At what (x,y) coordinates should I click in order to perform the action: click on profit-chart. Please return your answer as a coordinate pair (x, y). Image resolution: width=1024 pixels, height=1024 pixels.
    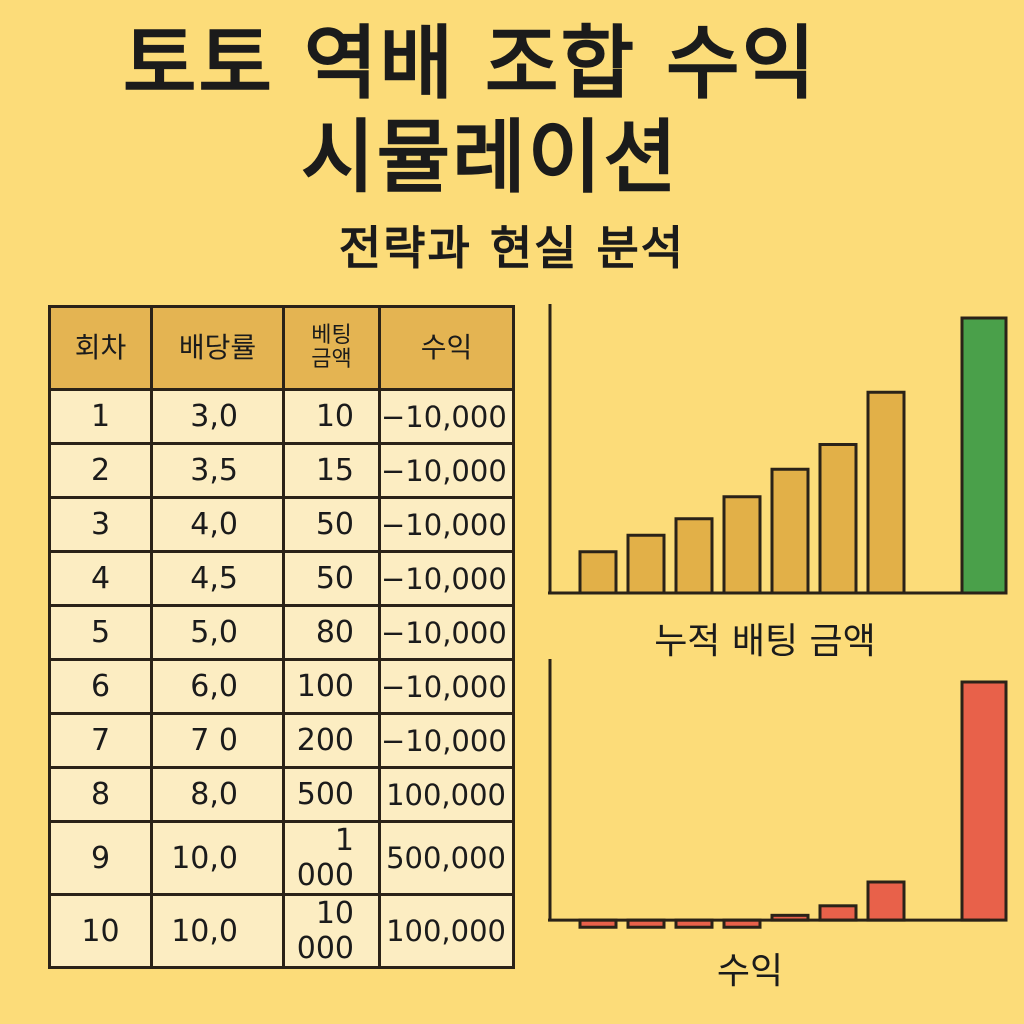
    Looking at the image, I should click on (778, 794).